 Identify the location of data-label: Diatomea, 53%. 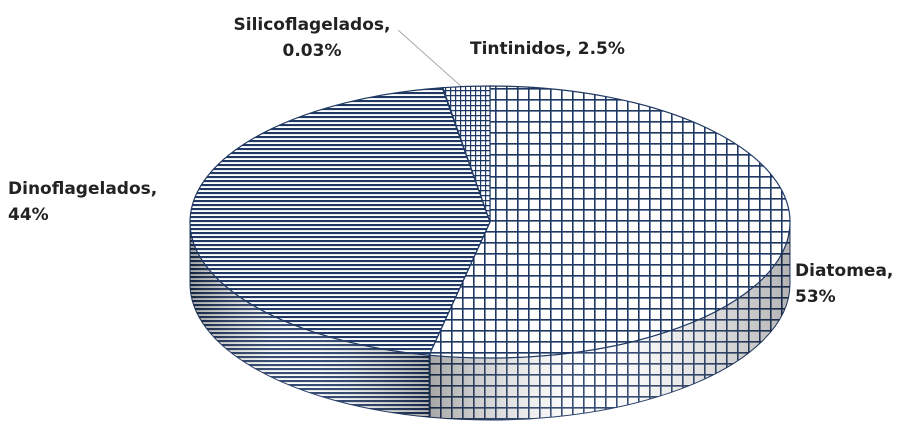
(844, 284).